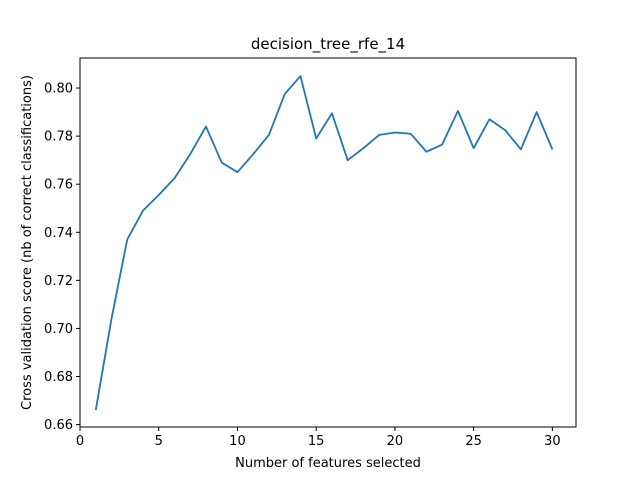  What do you see at coordinates (58, 185) in the screenshot?
I see `y-tick-label: 0.76` at bounding box center [58, 185].